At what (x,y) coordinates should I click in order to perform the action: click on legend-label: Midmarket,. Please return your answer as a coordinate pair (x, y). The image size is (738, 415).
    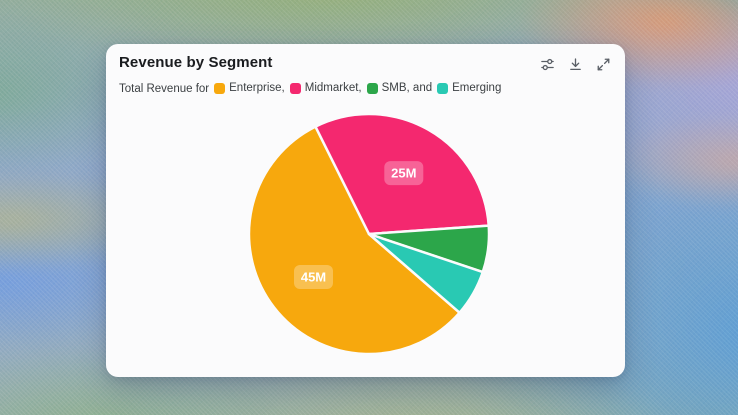
    Looking at the image, I should click on (333, 88).